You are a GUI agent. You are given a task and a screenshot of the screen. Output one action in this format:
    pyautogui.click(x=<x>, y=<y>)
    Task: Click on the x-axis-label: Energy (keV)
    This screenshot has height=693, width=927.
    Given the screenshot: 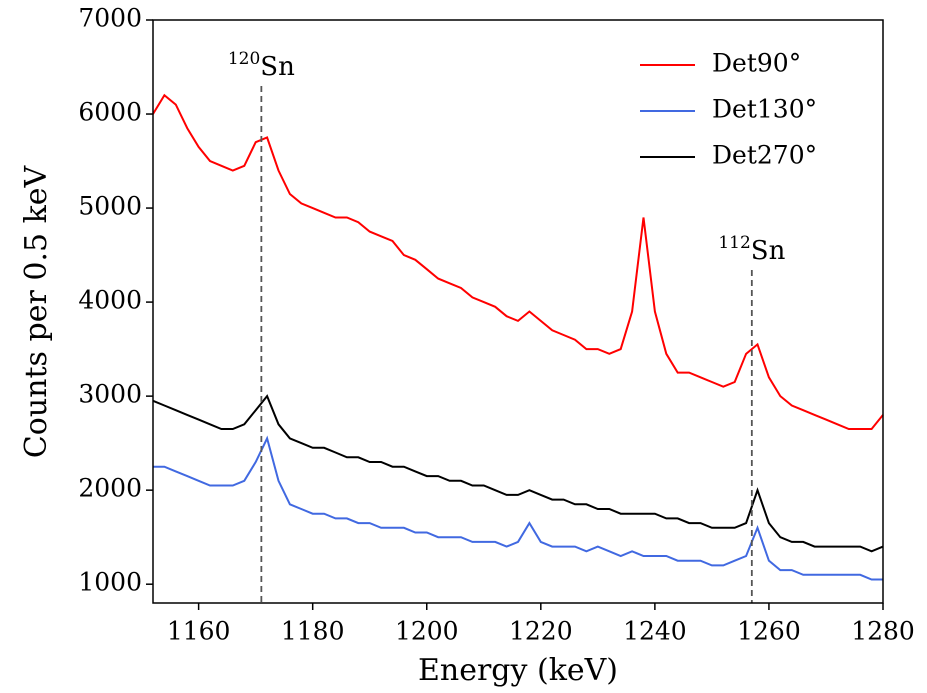 What is the action you would take?
    pyautogui.click(x=518, y=670)
    